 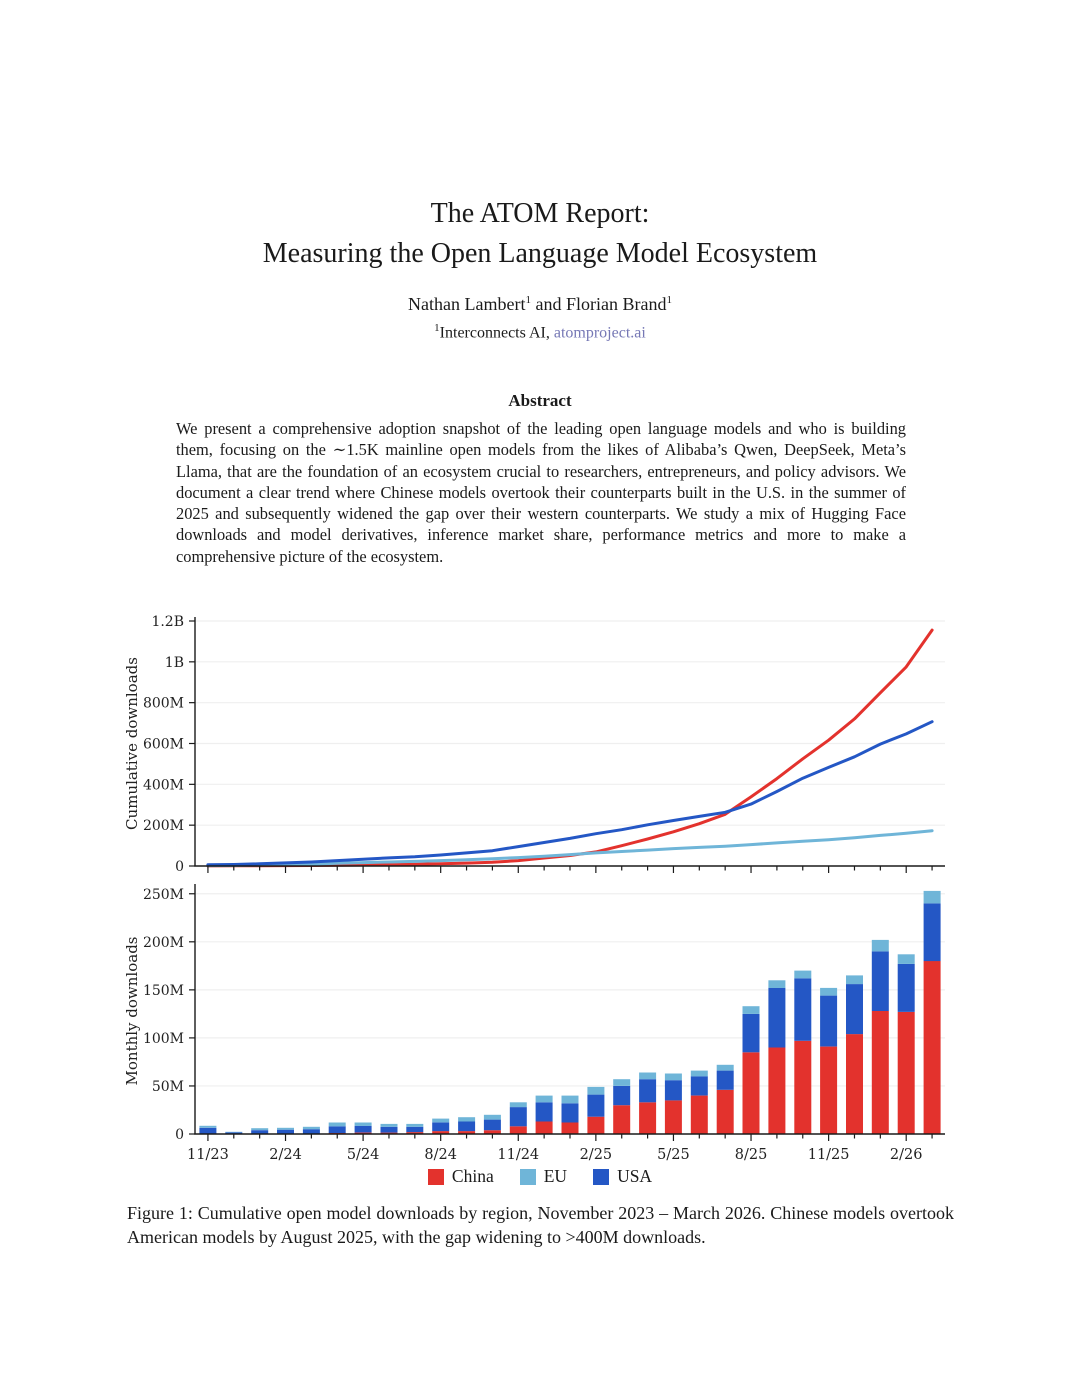 What do you see at coordinates (163, 991) in the screenshot?
I see `y-tick-label: 150M` at bounding box center [163, 991].